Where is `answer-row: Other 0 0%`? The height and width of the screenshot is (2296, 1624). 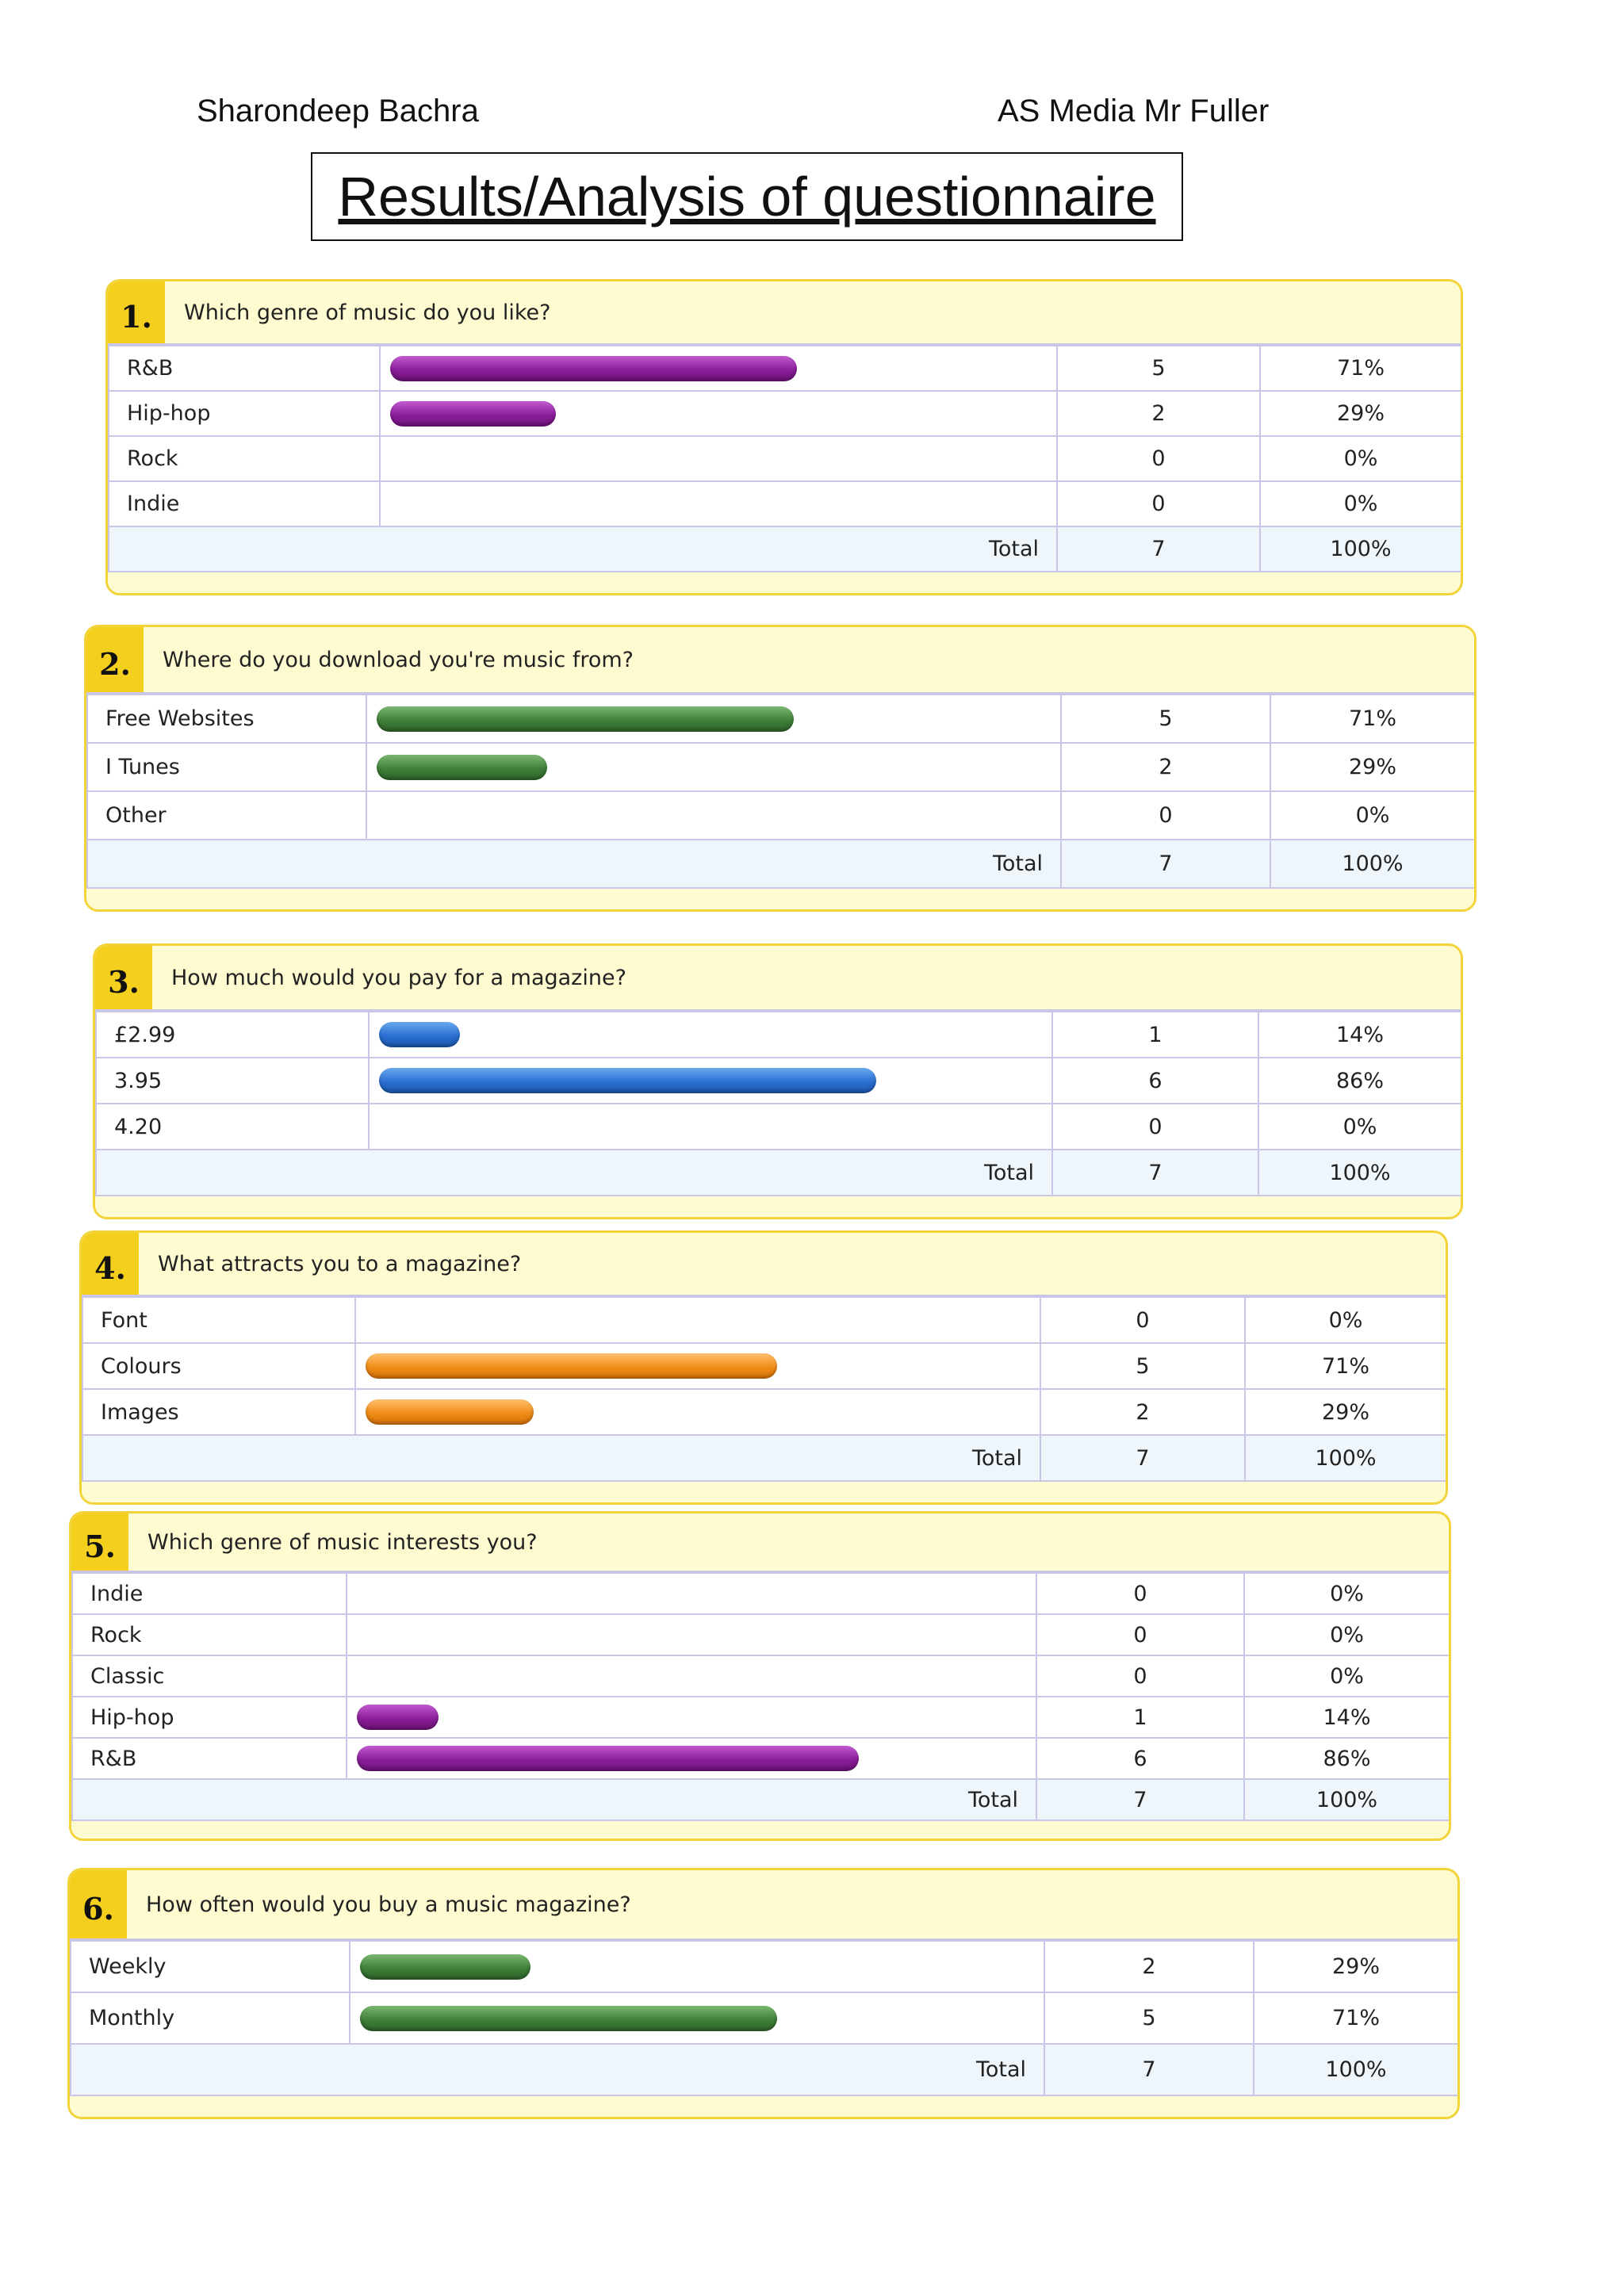
answer-row: Other 0 0% is located at coordinates (780, 815).